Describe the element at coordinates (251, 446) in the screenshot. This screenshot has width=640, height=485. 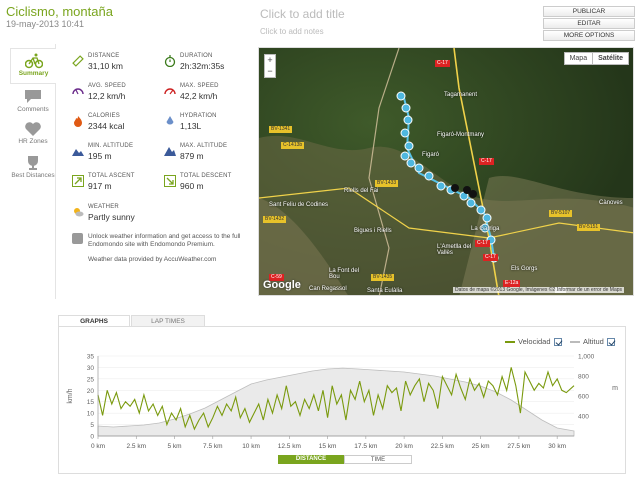
I see `x-tick-label: 10 km` at that location.